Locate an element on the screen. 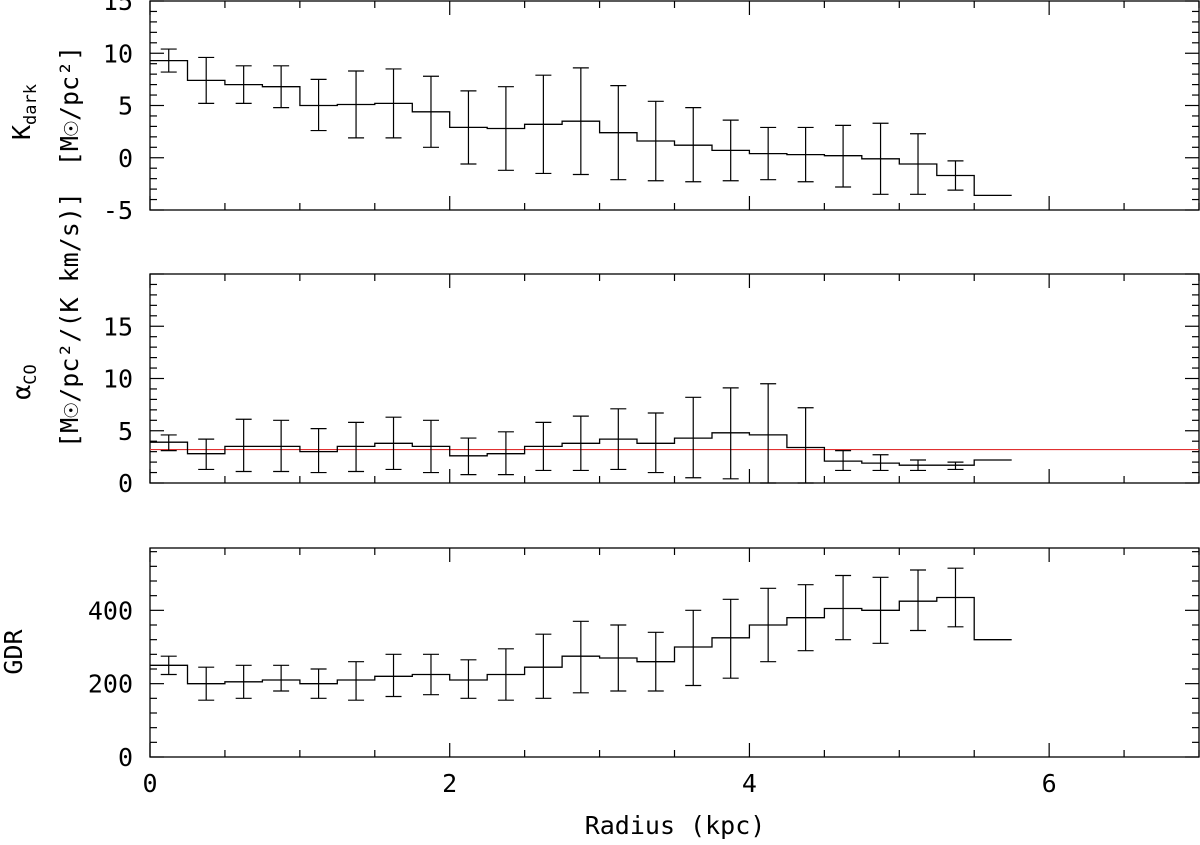 The image size is (1200, 845). y-tick-label-top: 0 is located at coordinates (125, 158).